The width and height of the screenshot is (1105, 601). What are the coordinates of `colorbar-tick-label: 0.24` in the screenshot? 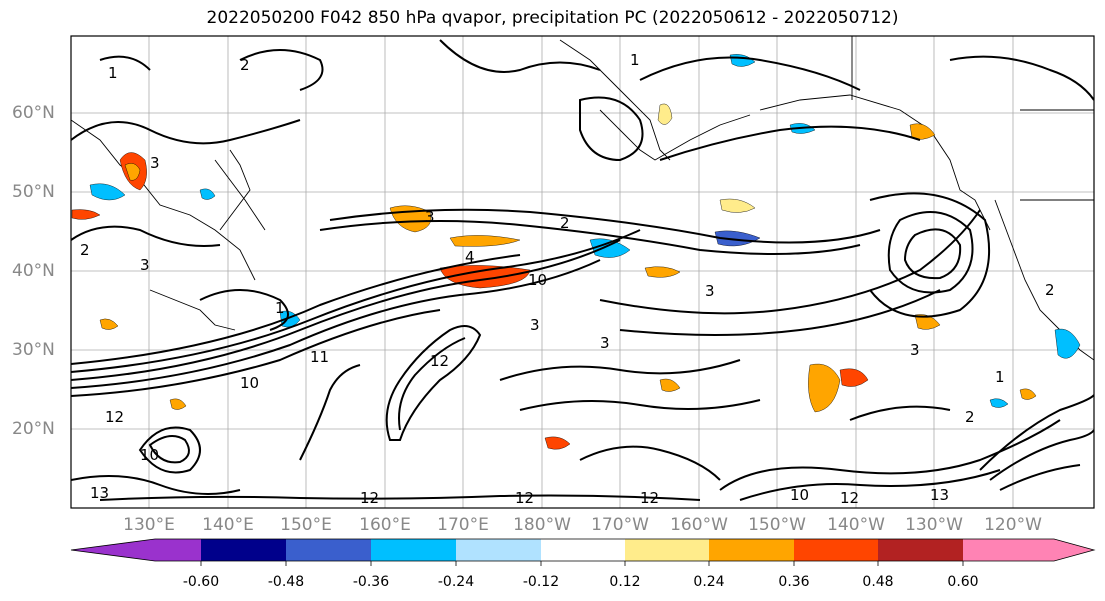 It's located at (709, 582).